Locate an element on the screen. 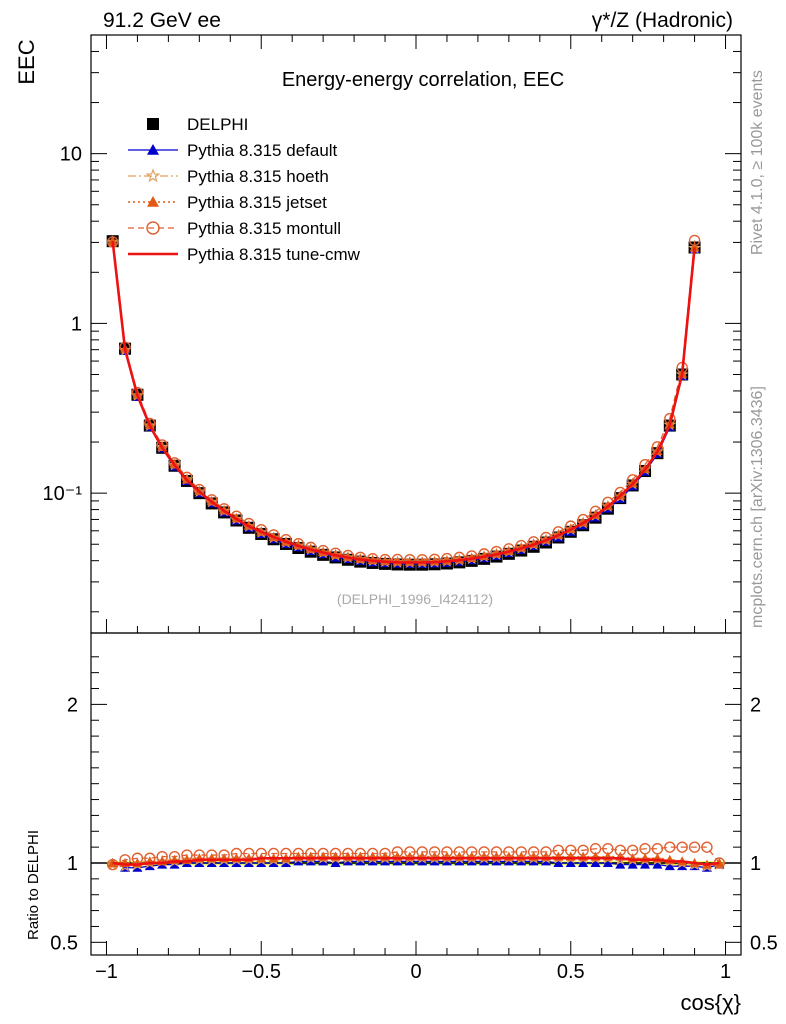 The width and height of the screenshot is (786, 1024). y-axis-label: EEC is located at coordinates (26, 61).